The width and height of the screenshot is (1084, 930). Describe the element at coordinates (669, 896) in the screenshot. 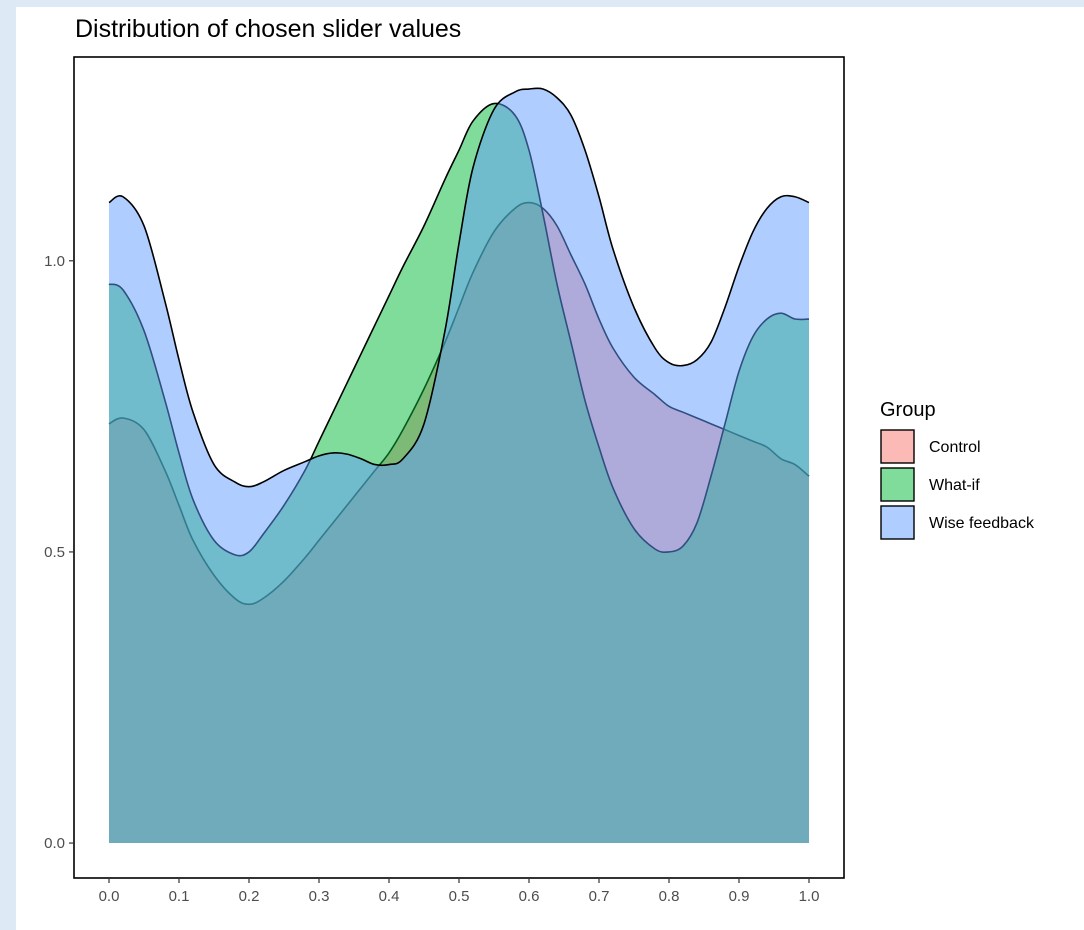

I see `x-tick-label: 0.8` at that location.